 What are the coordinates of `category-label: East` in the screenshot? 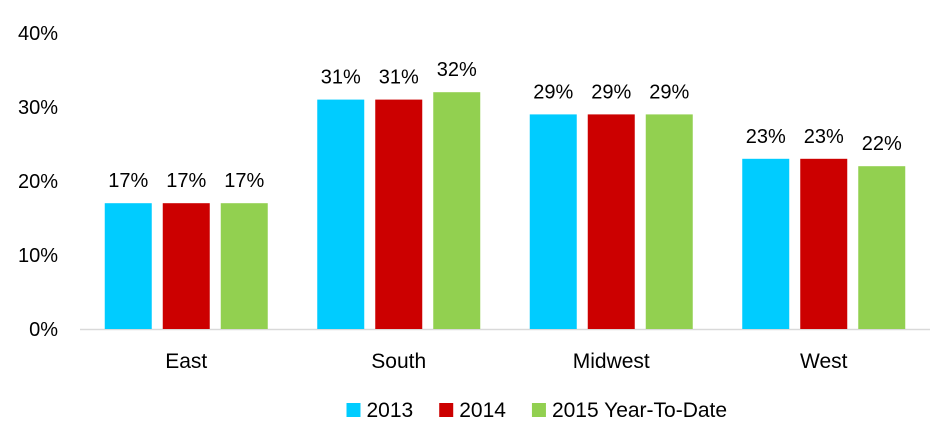 It's located at (186, 361).